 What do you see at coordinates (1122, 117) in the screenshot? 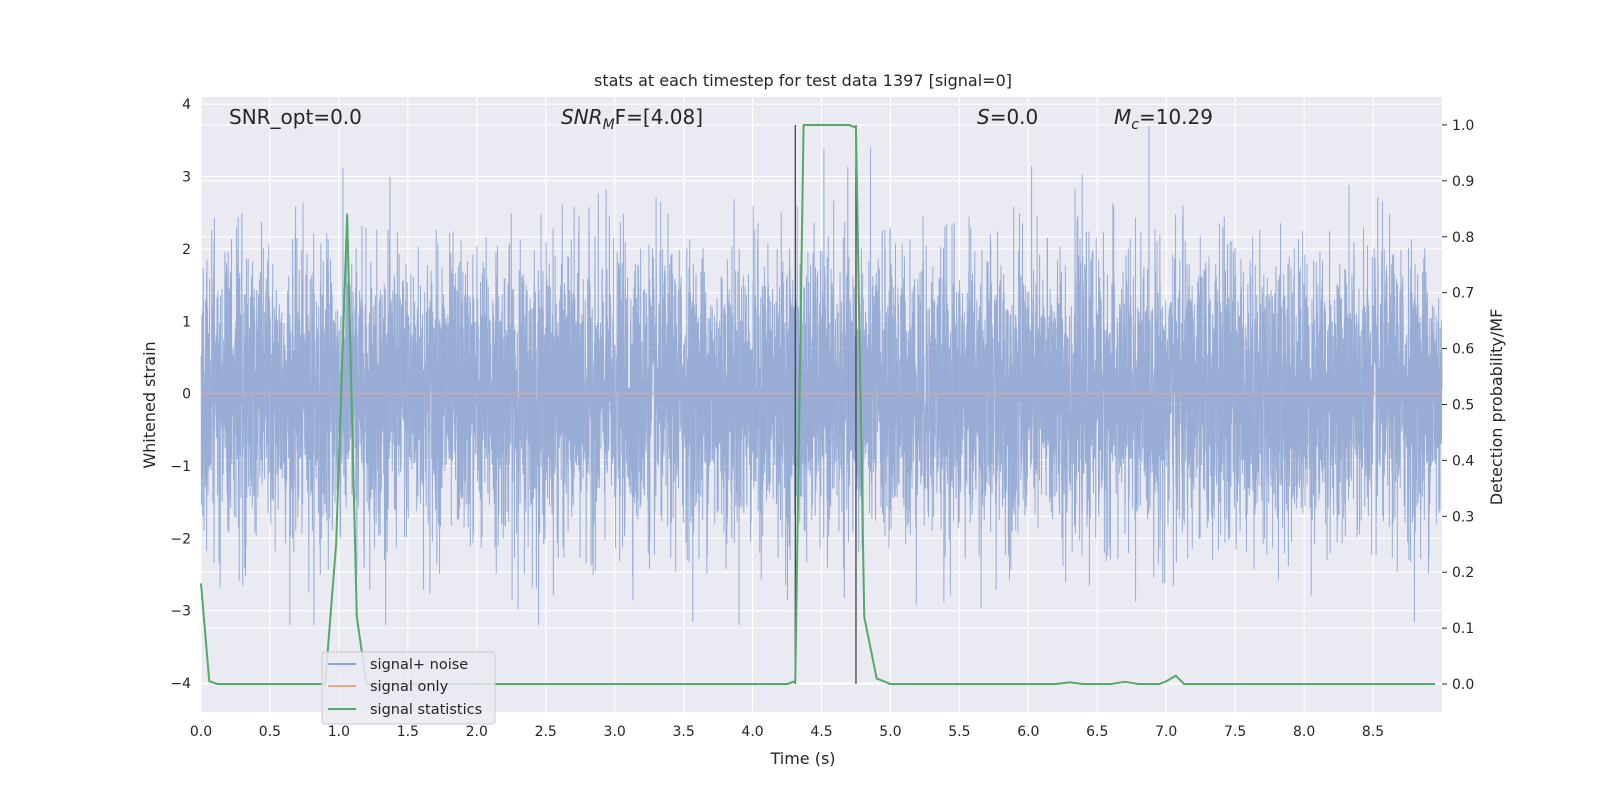
I see `annotation-mc-italic: M` at bounding box center [1122, 117].